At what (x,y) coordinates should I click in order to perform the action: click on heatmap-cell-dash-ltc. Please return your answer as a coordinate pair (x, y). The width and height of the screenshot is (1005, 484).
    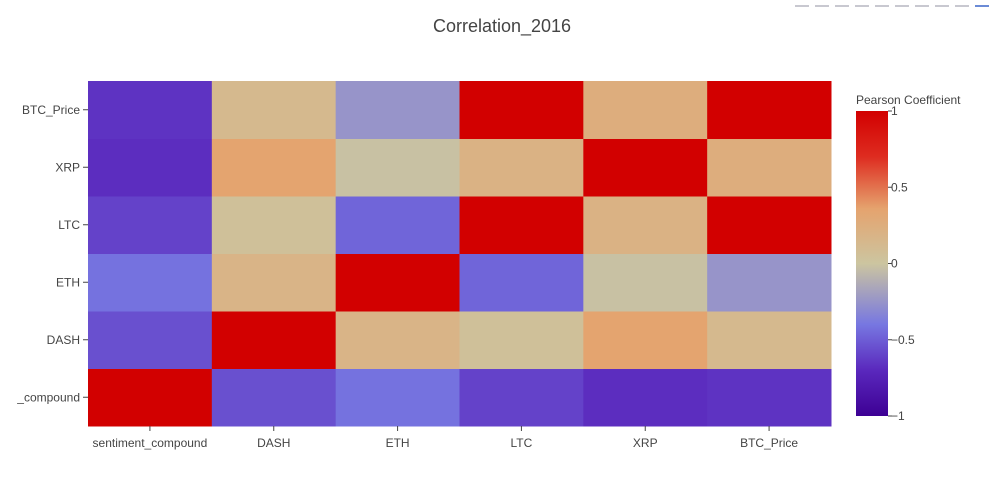
    Looking at the image, I should click on (521, 340).